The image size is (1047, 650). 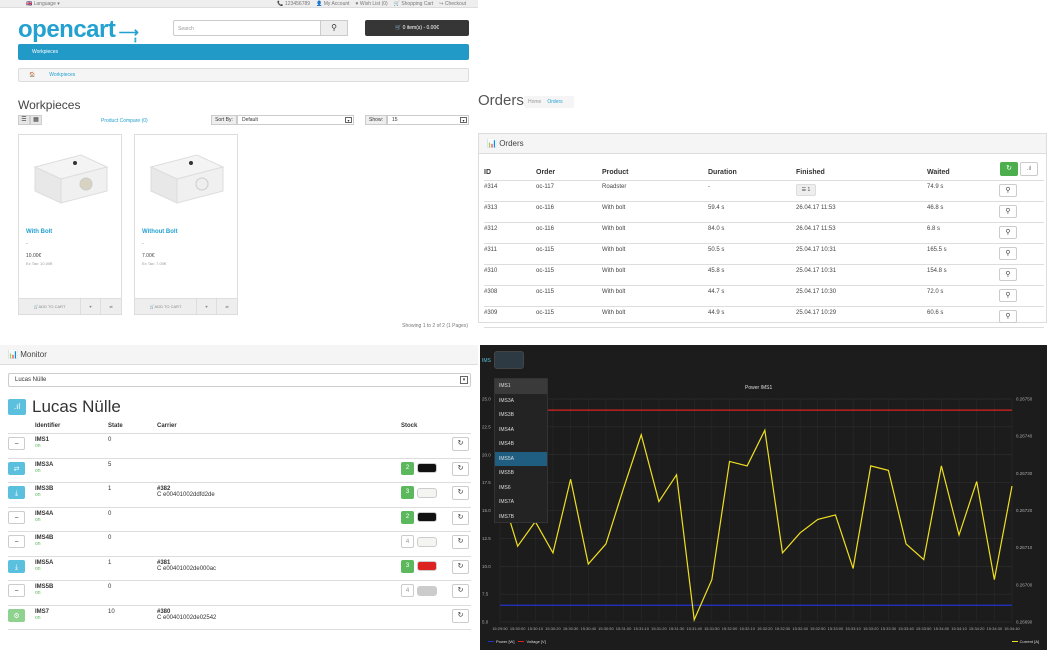 I want to click on product-name: With Bolt, so click(x=39, y=232).